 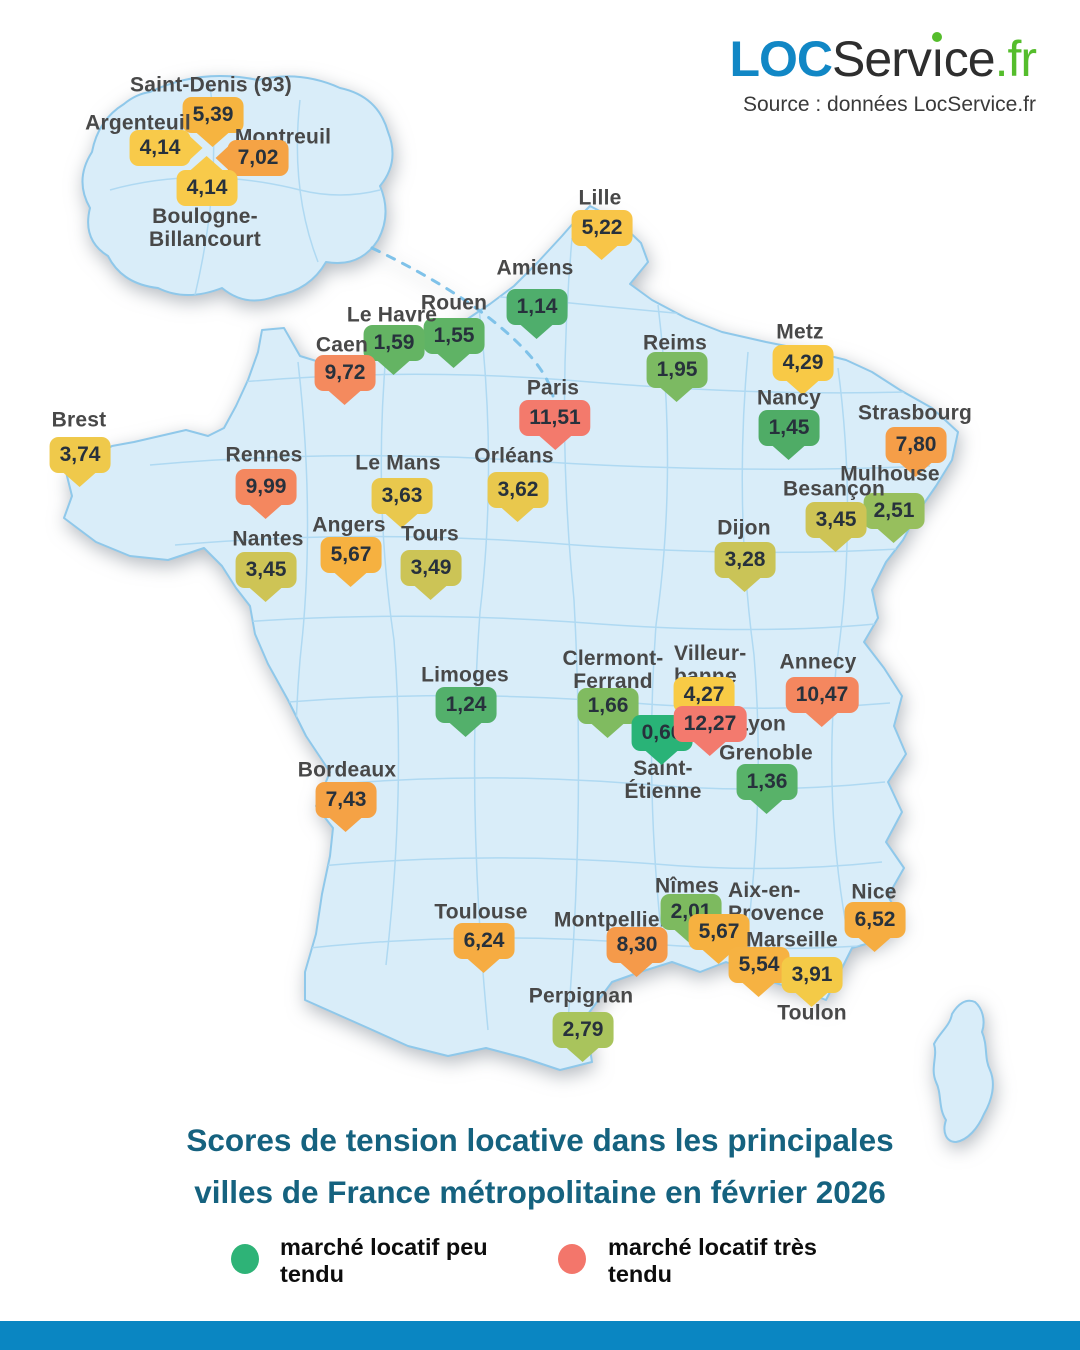 I want to click on city-label-rennes: Rennes, so click(x=264, y=455).